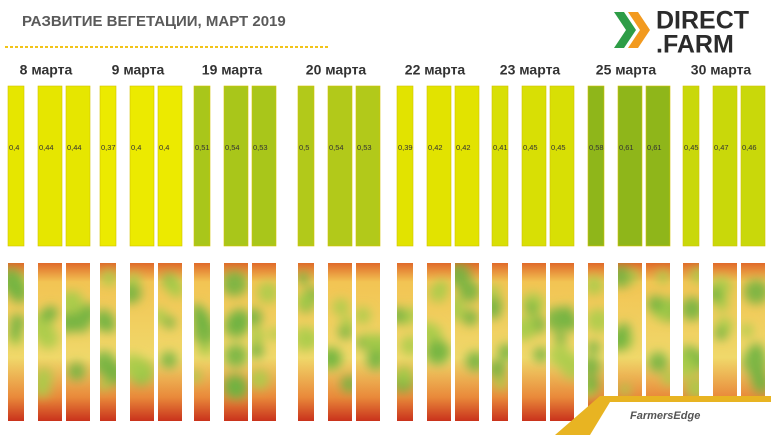  Describe the element at coordinates (46, 147) in the screenshot. I see `ndvi-value: 0,44` at that location.